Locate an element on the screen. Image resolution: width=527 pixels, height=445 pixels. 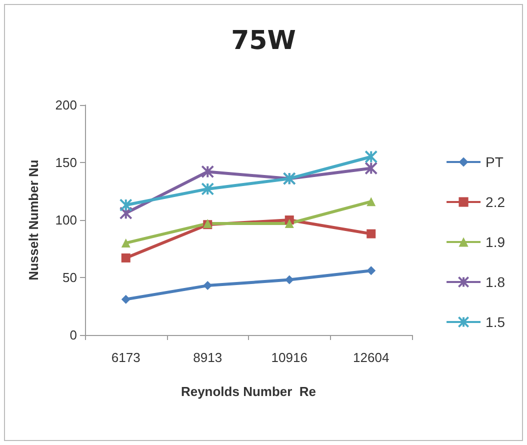
y-tick-label: 150 is located at coordinates (66, 162).